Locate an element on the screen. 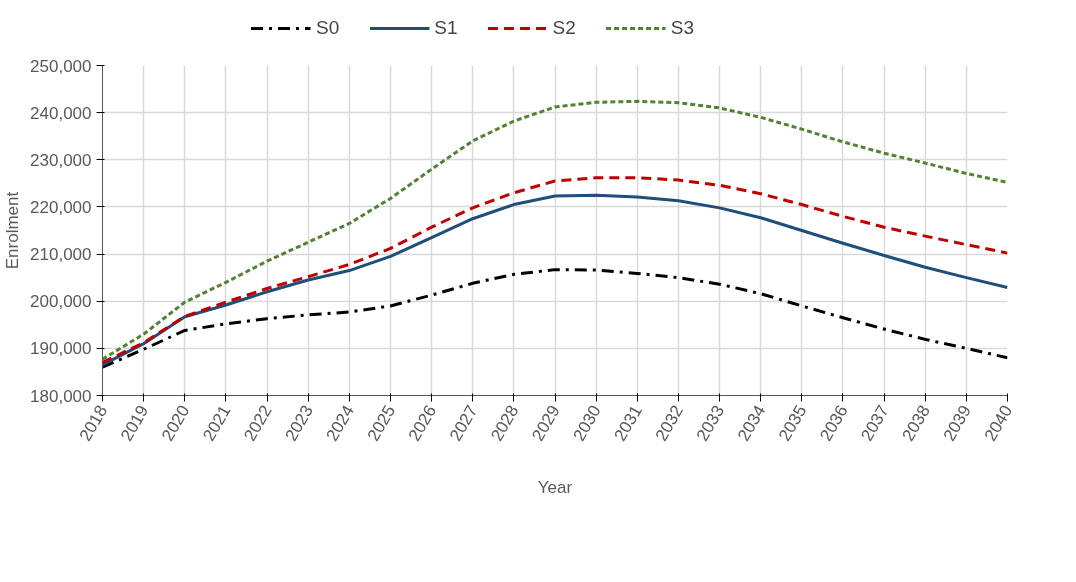  legend-label: S3 is located at coordinates (682, 27).